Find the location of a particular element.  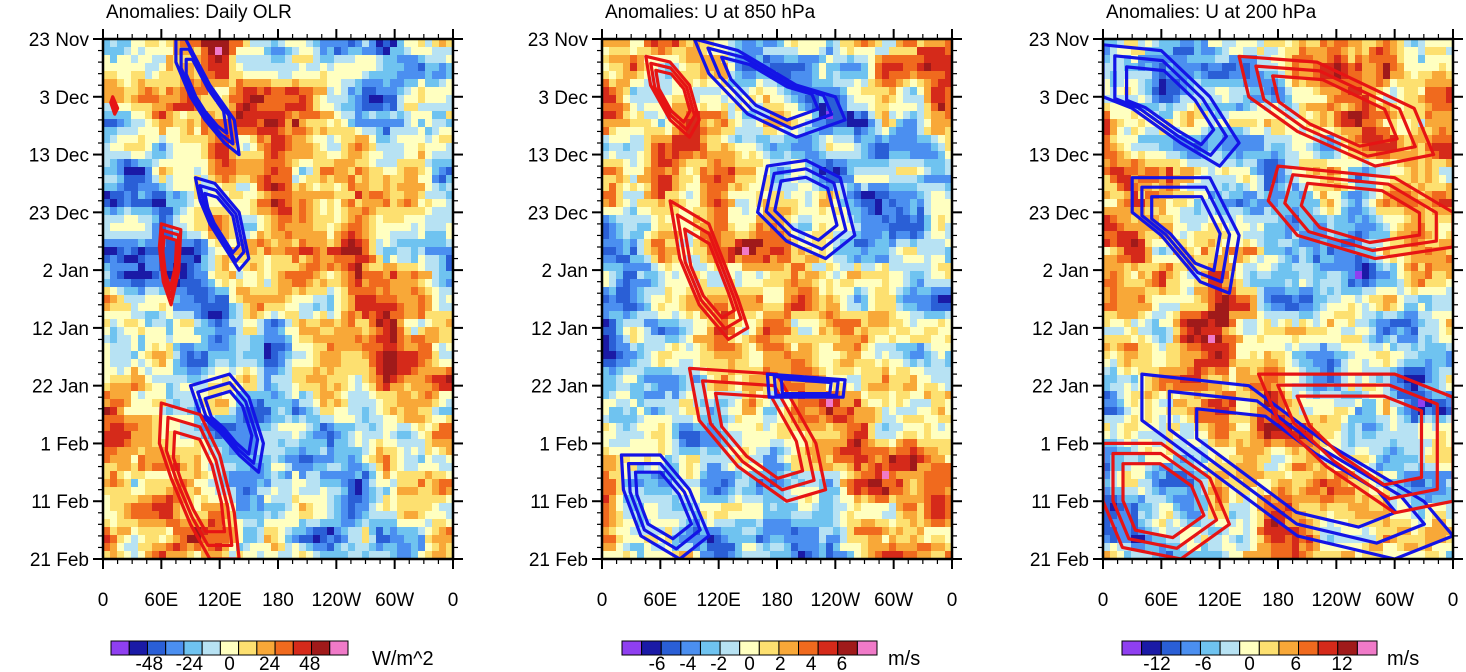

colorbar-label: -24 is located at coordinates (190, 663).